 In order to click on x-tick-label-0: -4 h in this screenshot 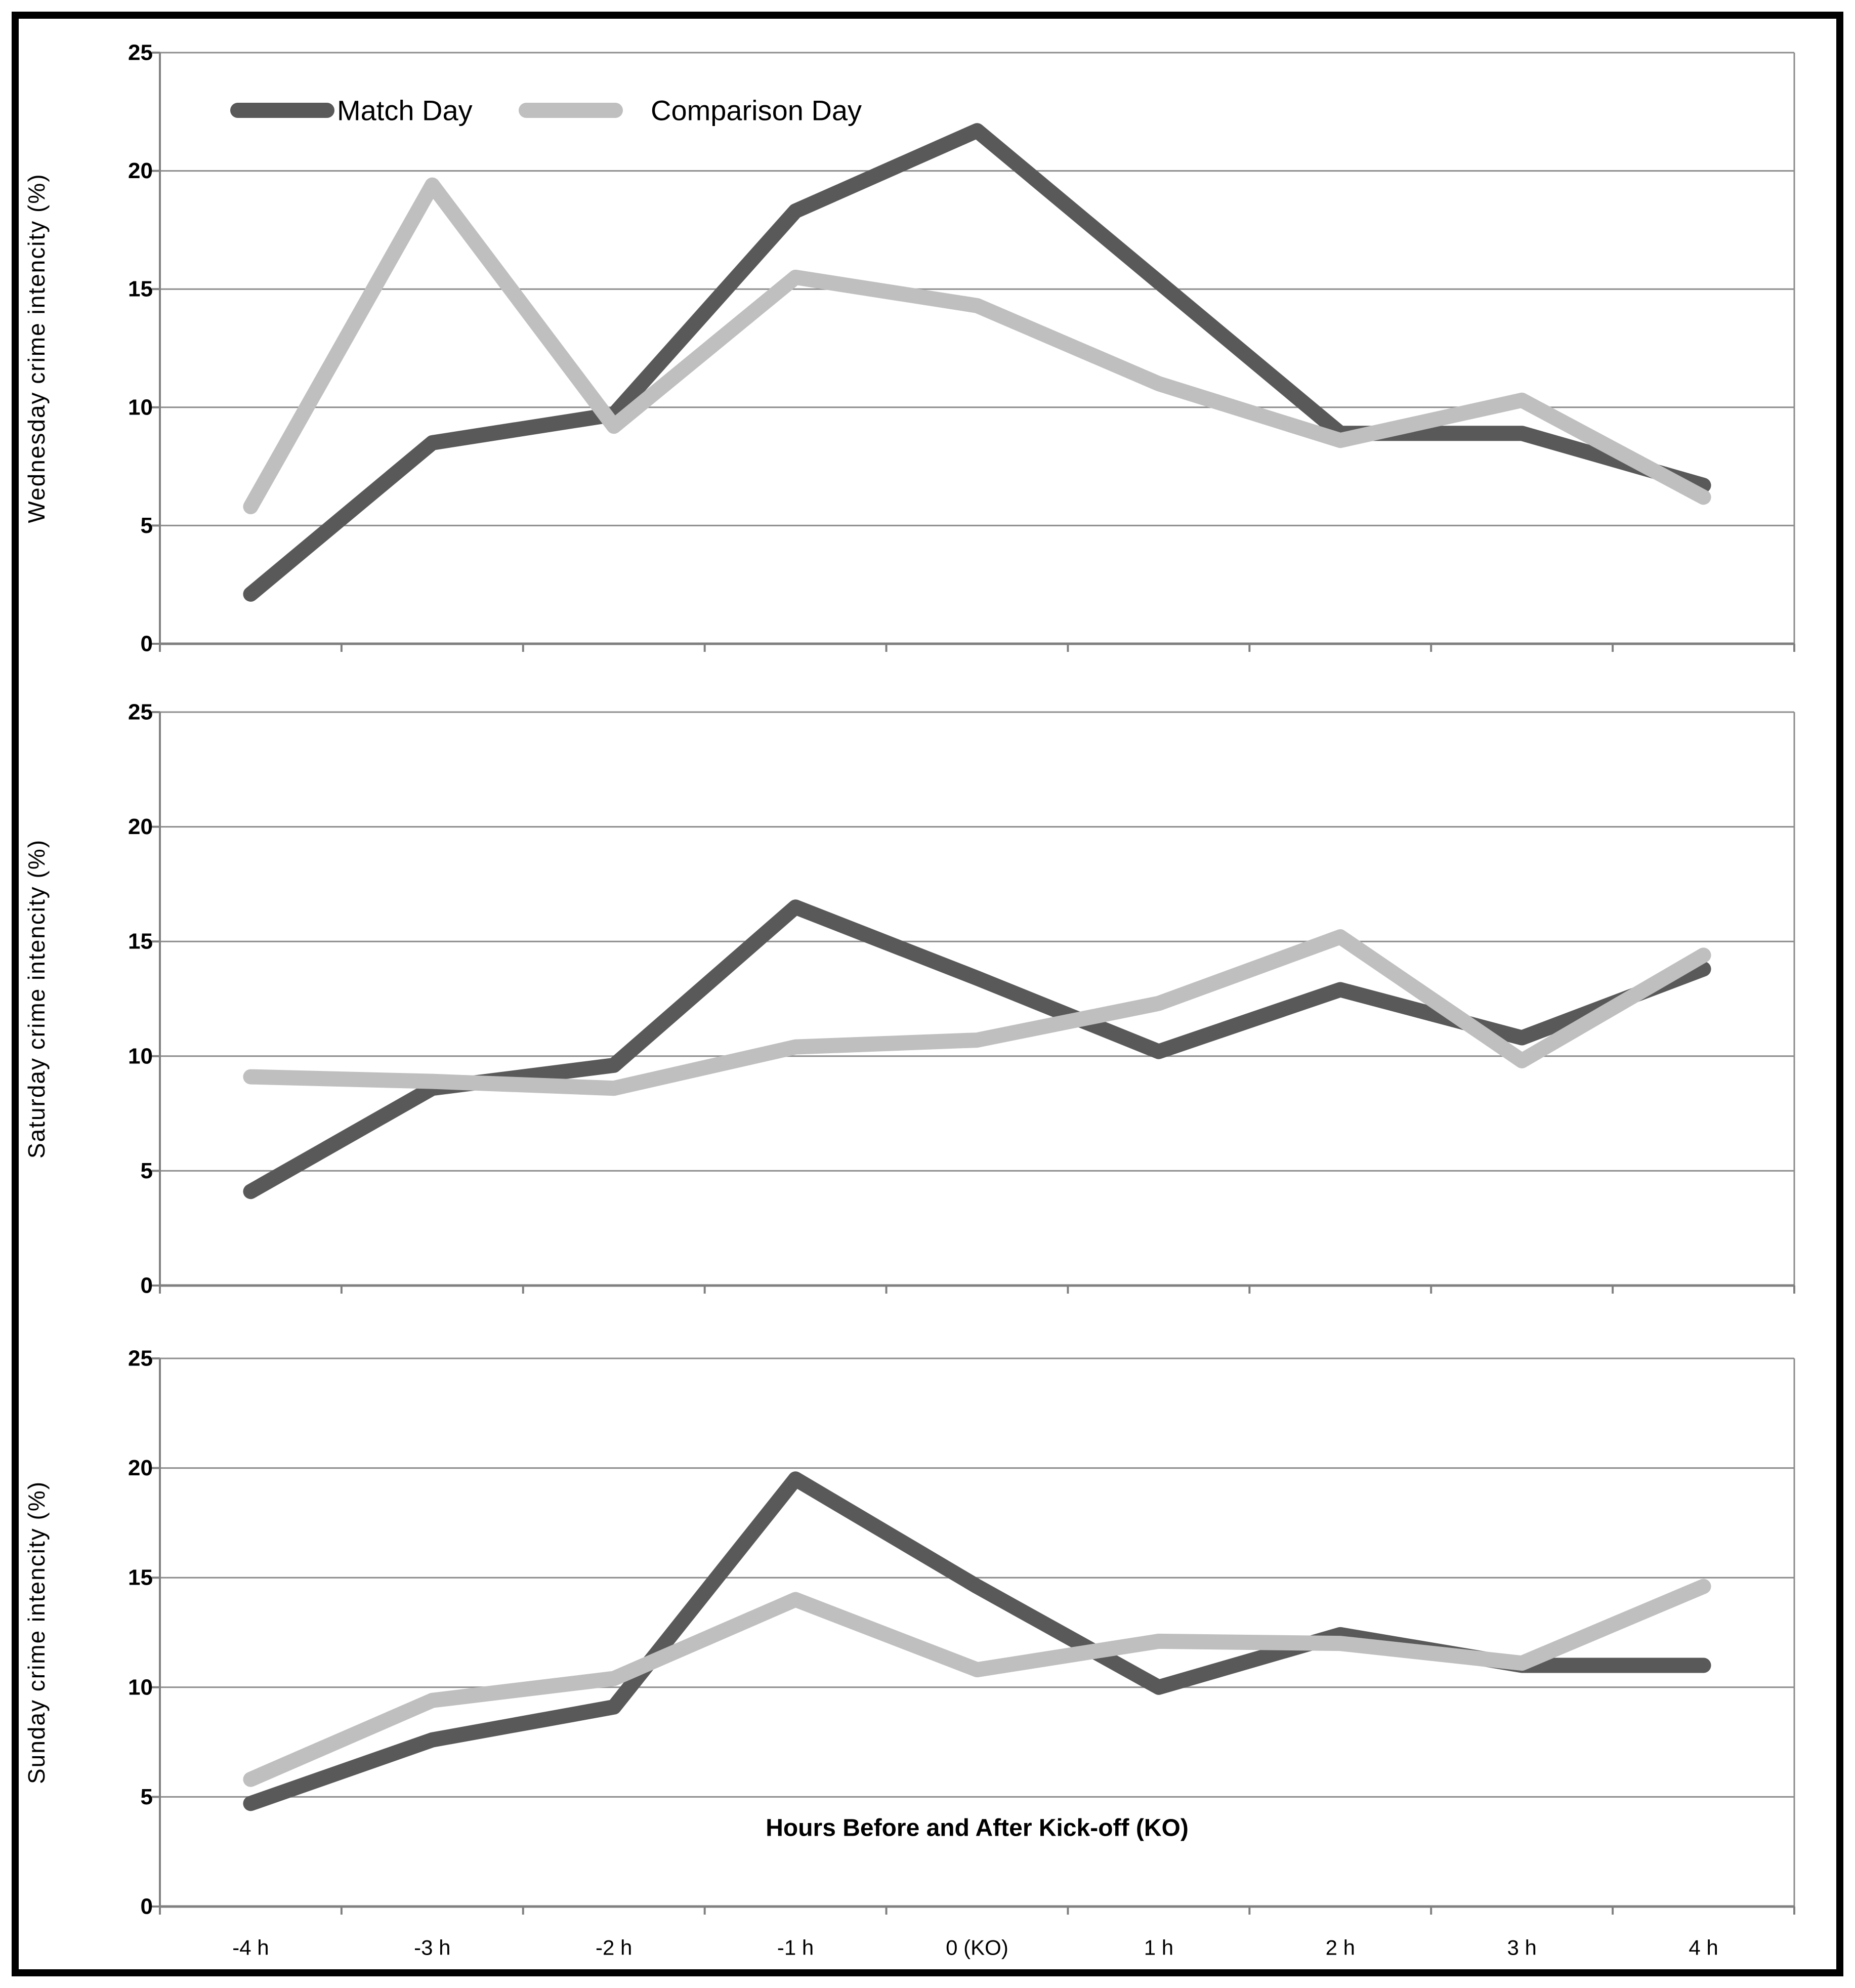, I will do `click(250, 1948)`.